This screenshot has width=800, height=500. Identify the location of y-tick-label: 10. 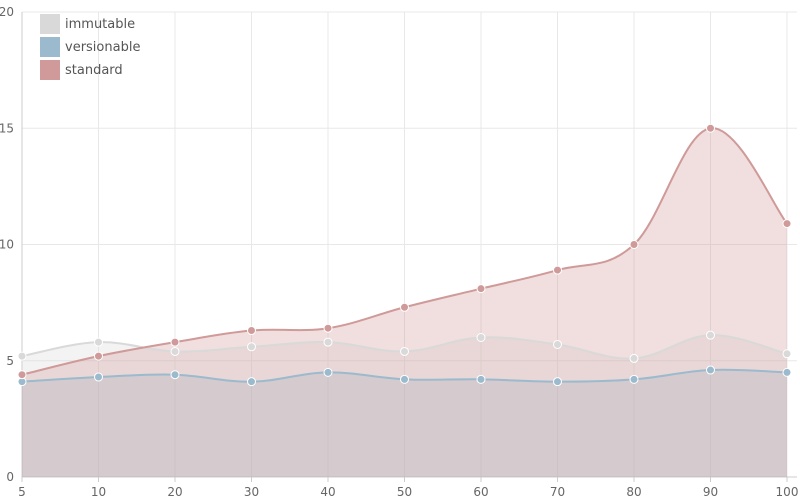
(7, 245).